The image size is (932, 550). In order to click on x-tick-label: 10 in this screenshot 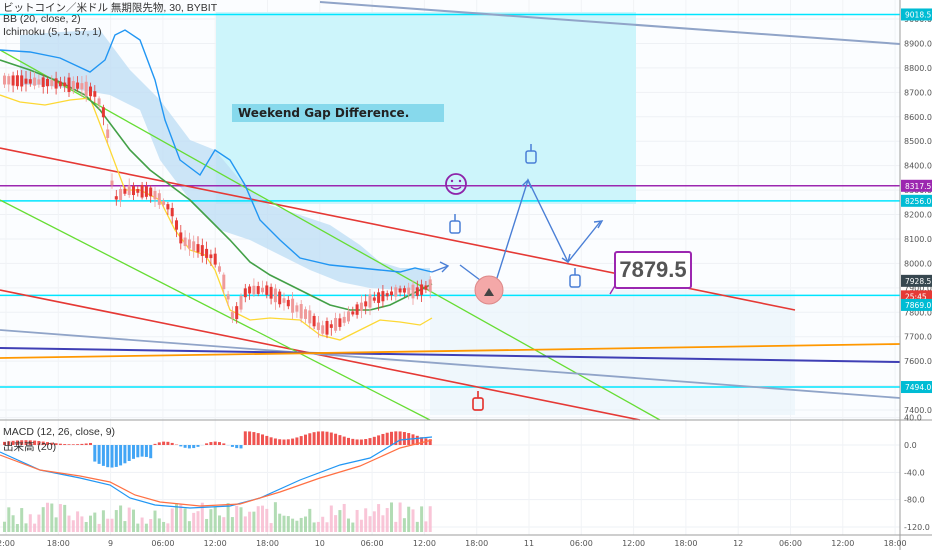, I will do `click(320, 543)`.